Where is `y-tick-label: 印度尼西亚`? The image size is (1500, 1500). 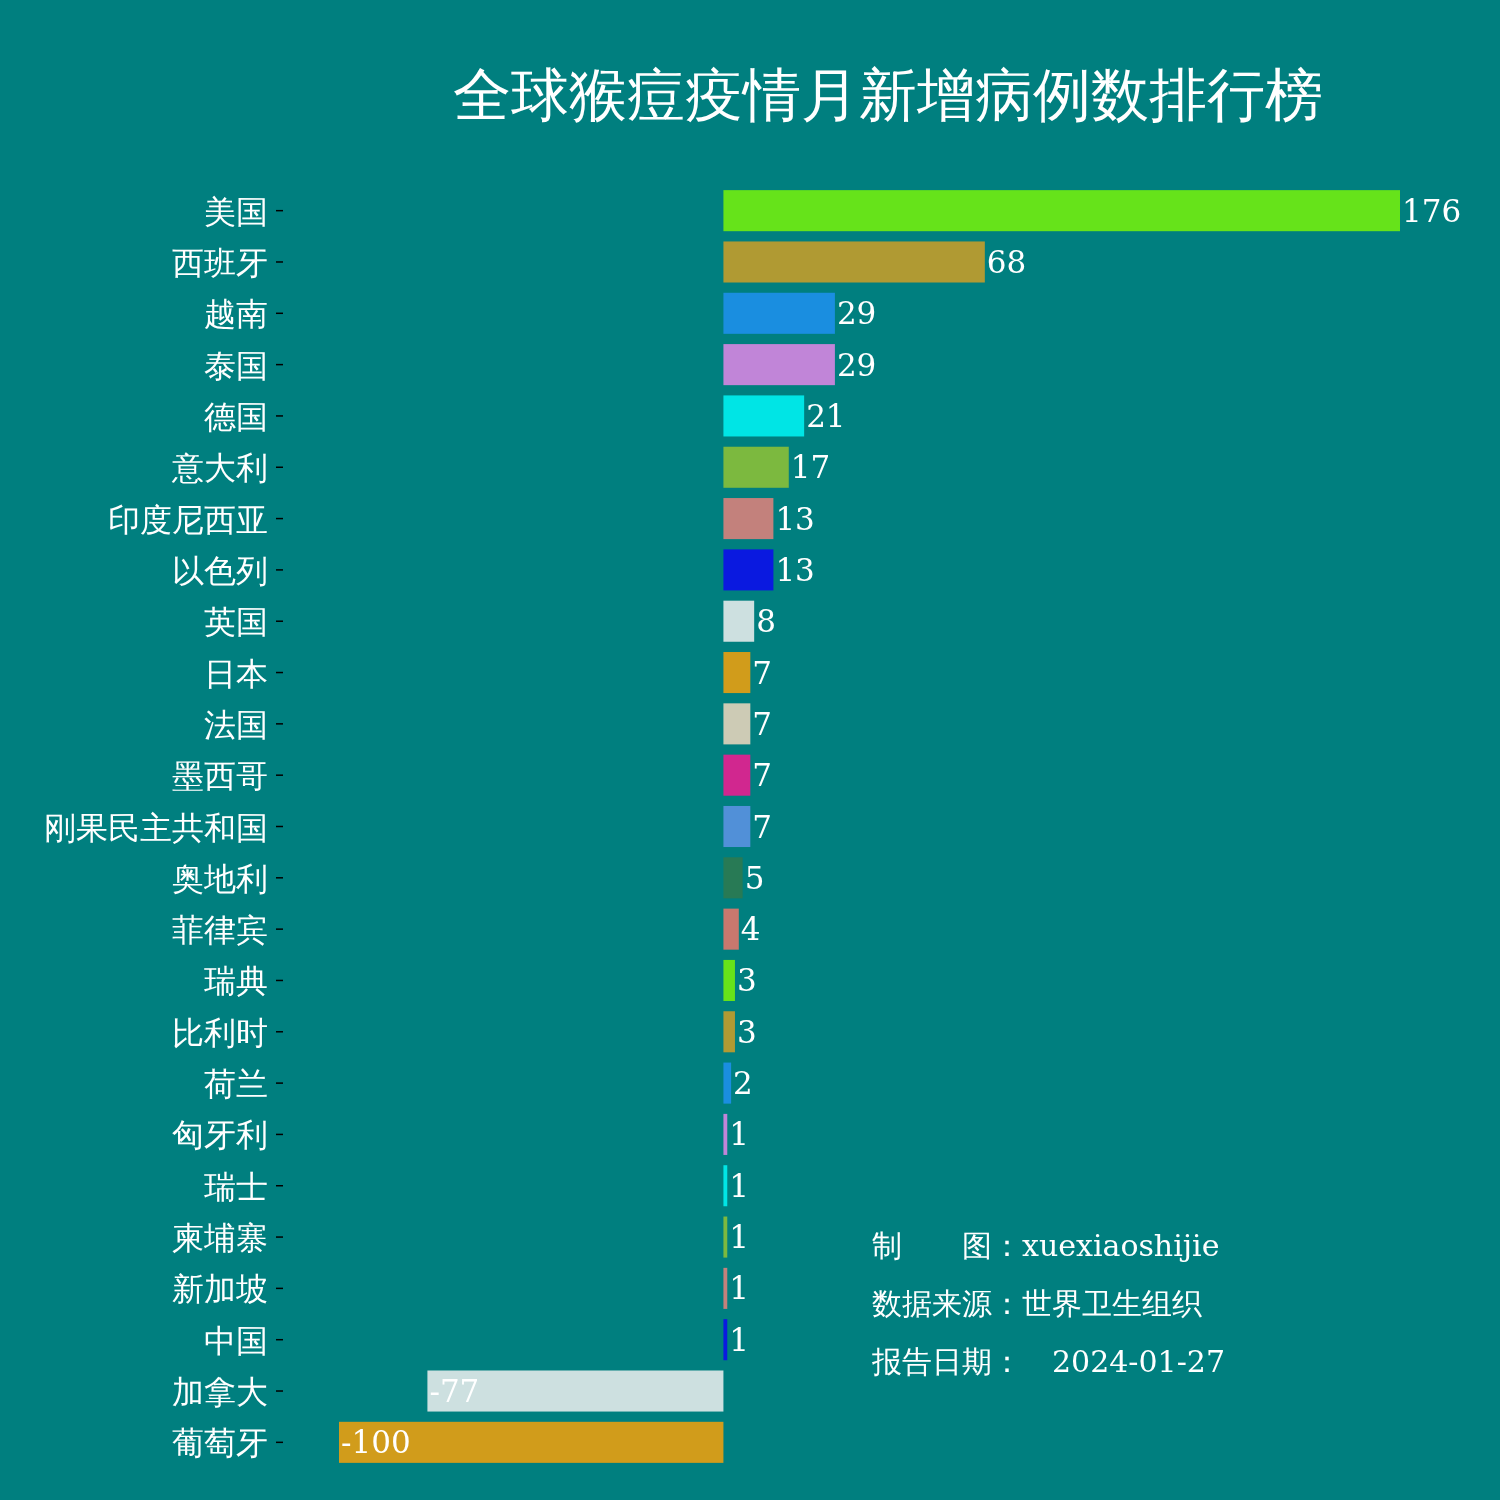
y-tick-label: 印度尼西亚 is located at coordinates (188, 519).